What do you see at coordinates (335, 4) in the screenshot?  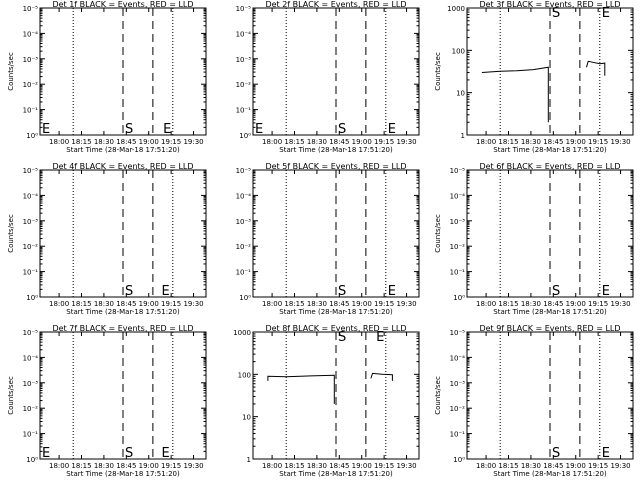 I see `panel-title: Det 2f BLACK = Events, RED = LLD` at bounding box center [335, 4].